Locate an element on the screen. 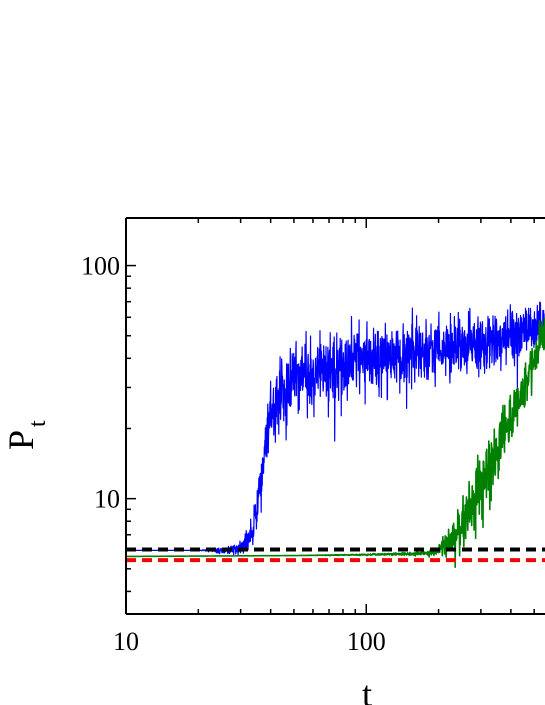  y-axis-title-subscript: t is located at coordinates (38, 423).